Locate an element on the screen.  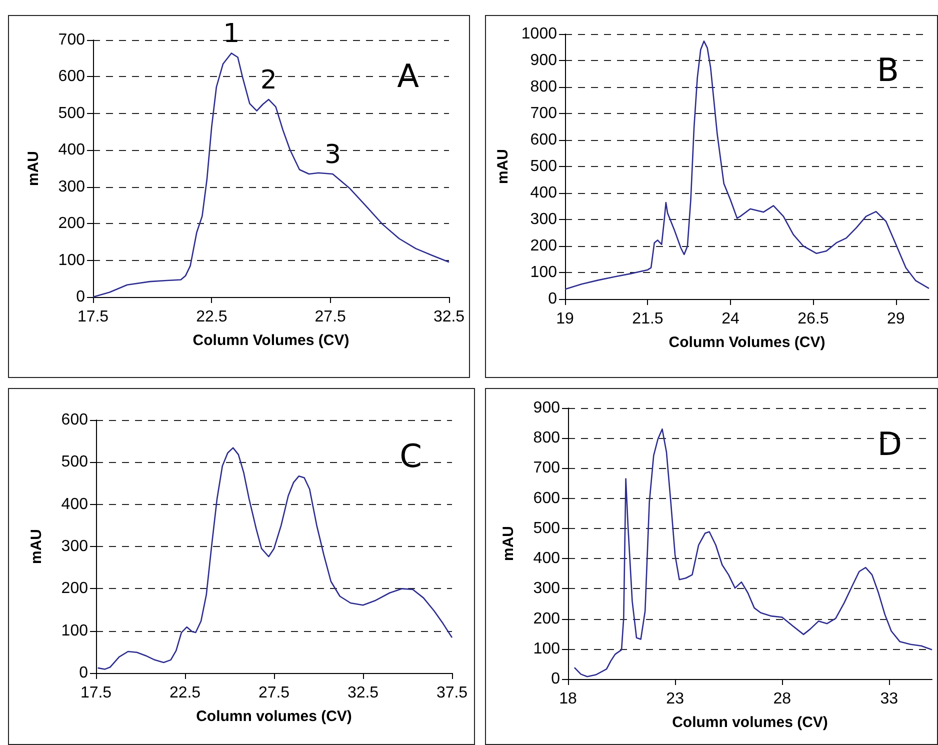
annotation: A is located at coordinates (408, 76).